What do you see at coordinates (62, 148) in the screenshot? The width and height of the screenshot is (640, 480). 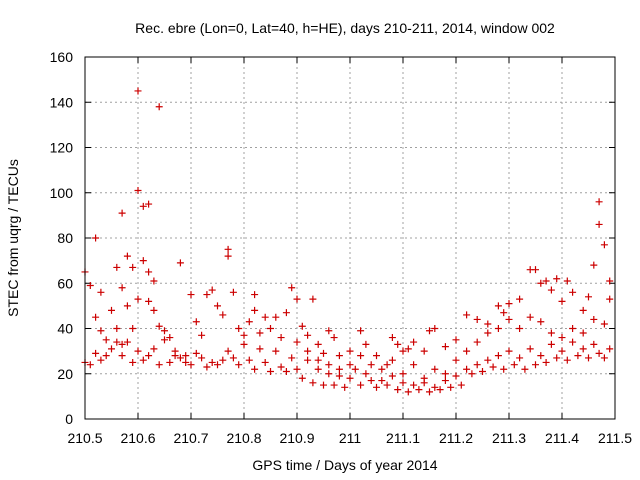 I see `y-tick-label: 120` at bounding box center [62, 148].